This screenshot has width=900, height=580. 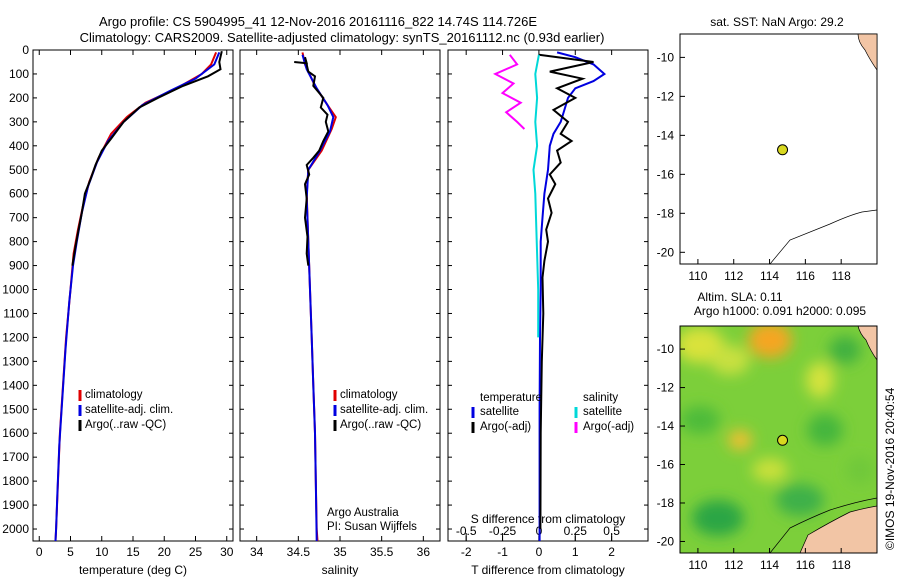 What do you see at coordinates (823, 525) in the screenshot?
I see `sla-map-coastline` at bounding box center [823, 525].